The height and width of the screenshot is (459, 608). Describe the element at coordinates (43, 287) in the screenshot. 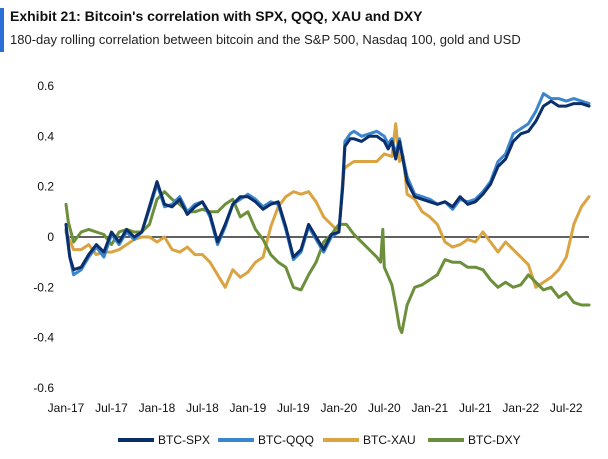

I see `y-tick-label: -0.2` at that location.